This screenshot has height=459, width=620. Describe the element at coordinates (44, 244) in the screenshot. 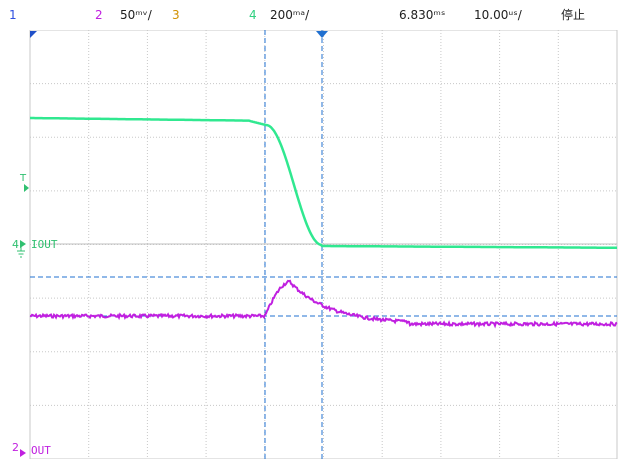

I see `ch4-trace-label: IOUT` at that location.